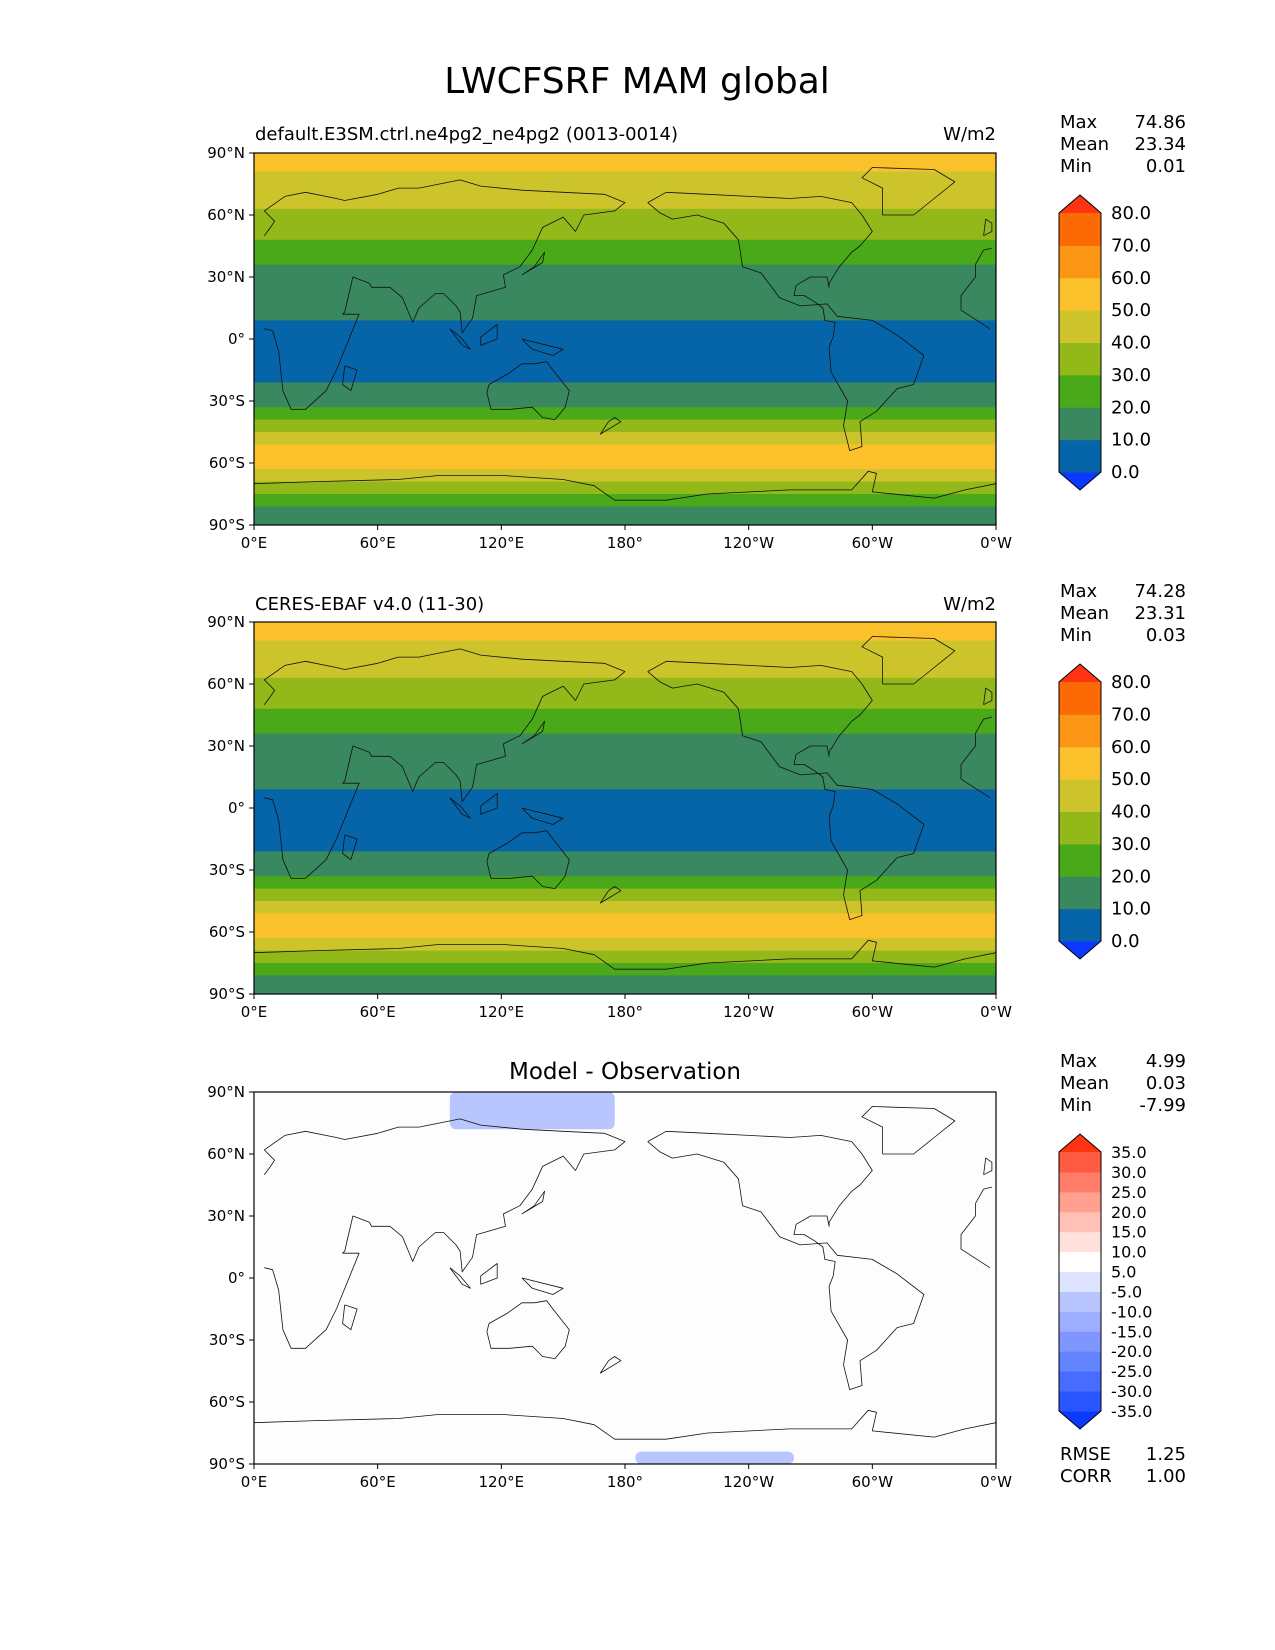  I want to click on stat-value: -7.99, so click(1162, 1105).